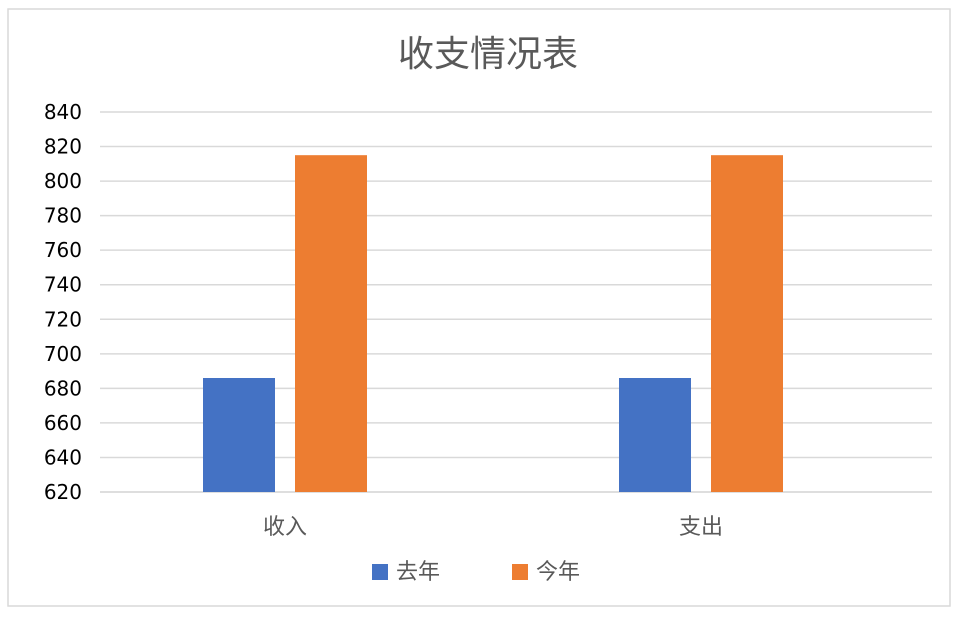  Describe the element at coordinates (476, 572) in the screenshot. I see `legend: 去年 今年` at that location.